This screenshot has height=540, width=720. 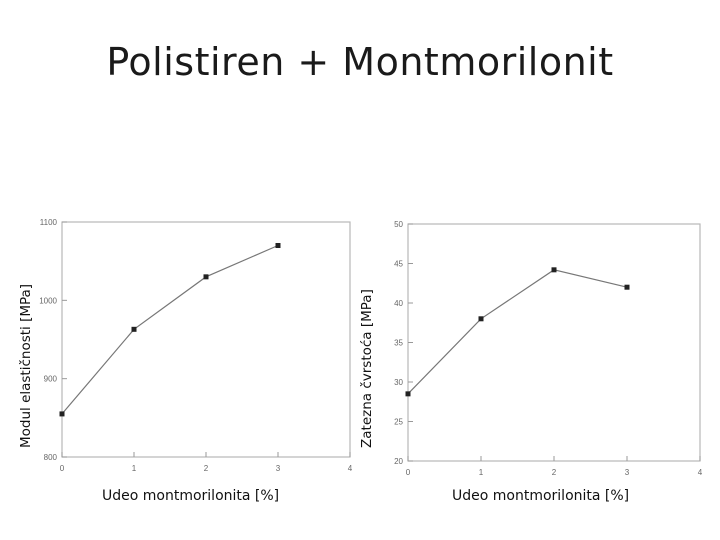 What do you see at coordinates (191, 496) in the screenshot?
I see `chart-elastic-modulus-xlabel: Udeo montmorilonita [%]` at bounding box center [191, 496].